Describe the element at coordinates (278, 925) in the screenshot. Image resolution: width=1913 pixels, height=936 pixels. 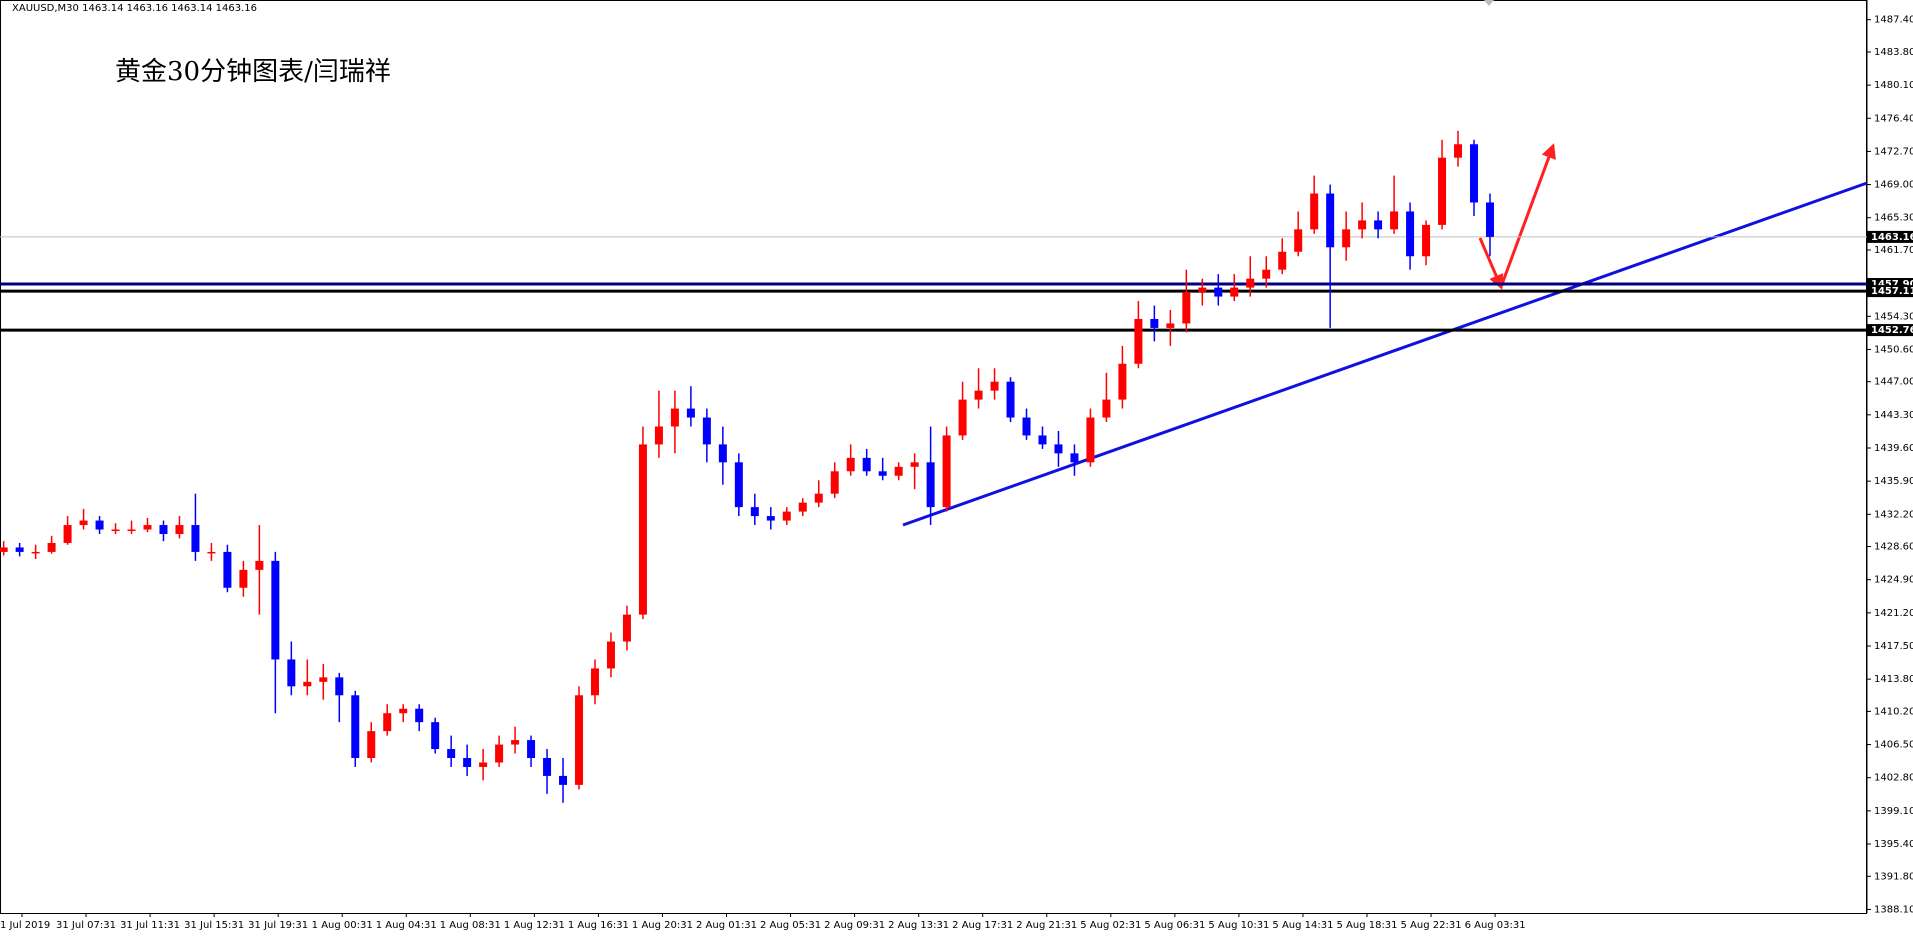
I see `x-tick-label: 31 Jul 19:31` at that location.